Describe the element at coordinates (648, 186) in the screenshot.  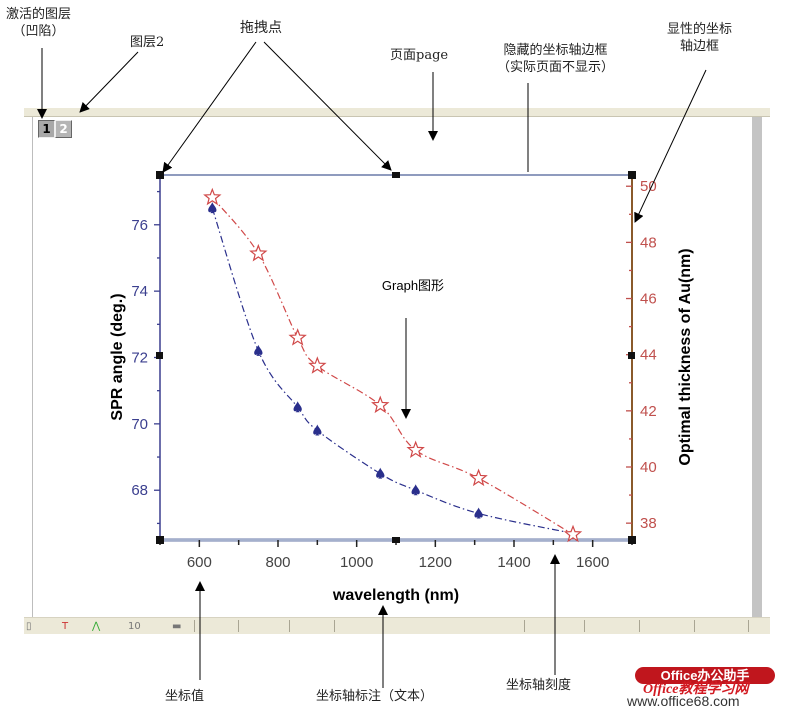
I see `right-y-tick-label: 50` at that location.